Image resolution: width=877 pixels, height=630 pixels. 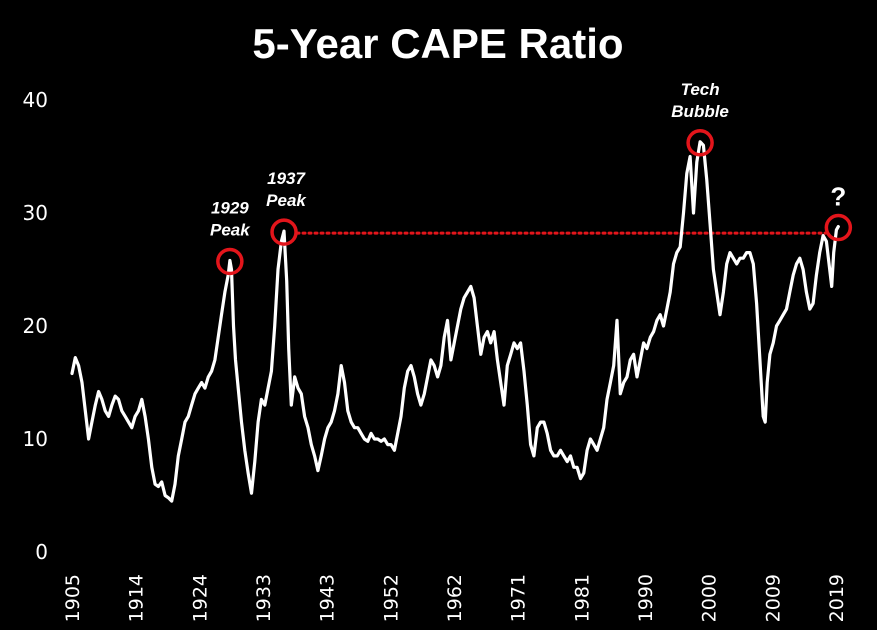 I want to click on y-tick-label: 20, so click(x=35, y=326).